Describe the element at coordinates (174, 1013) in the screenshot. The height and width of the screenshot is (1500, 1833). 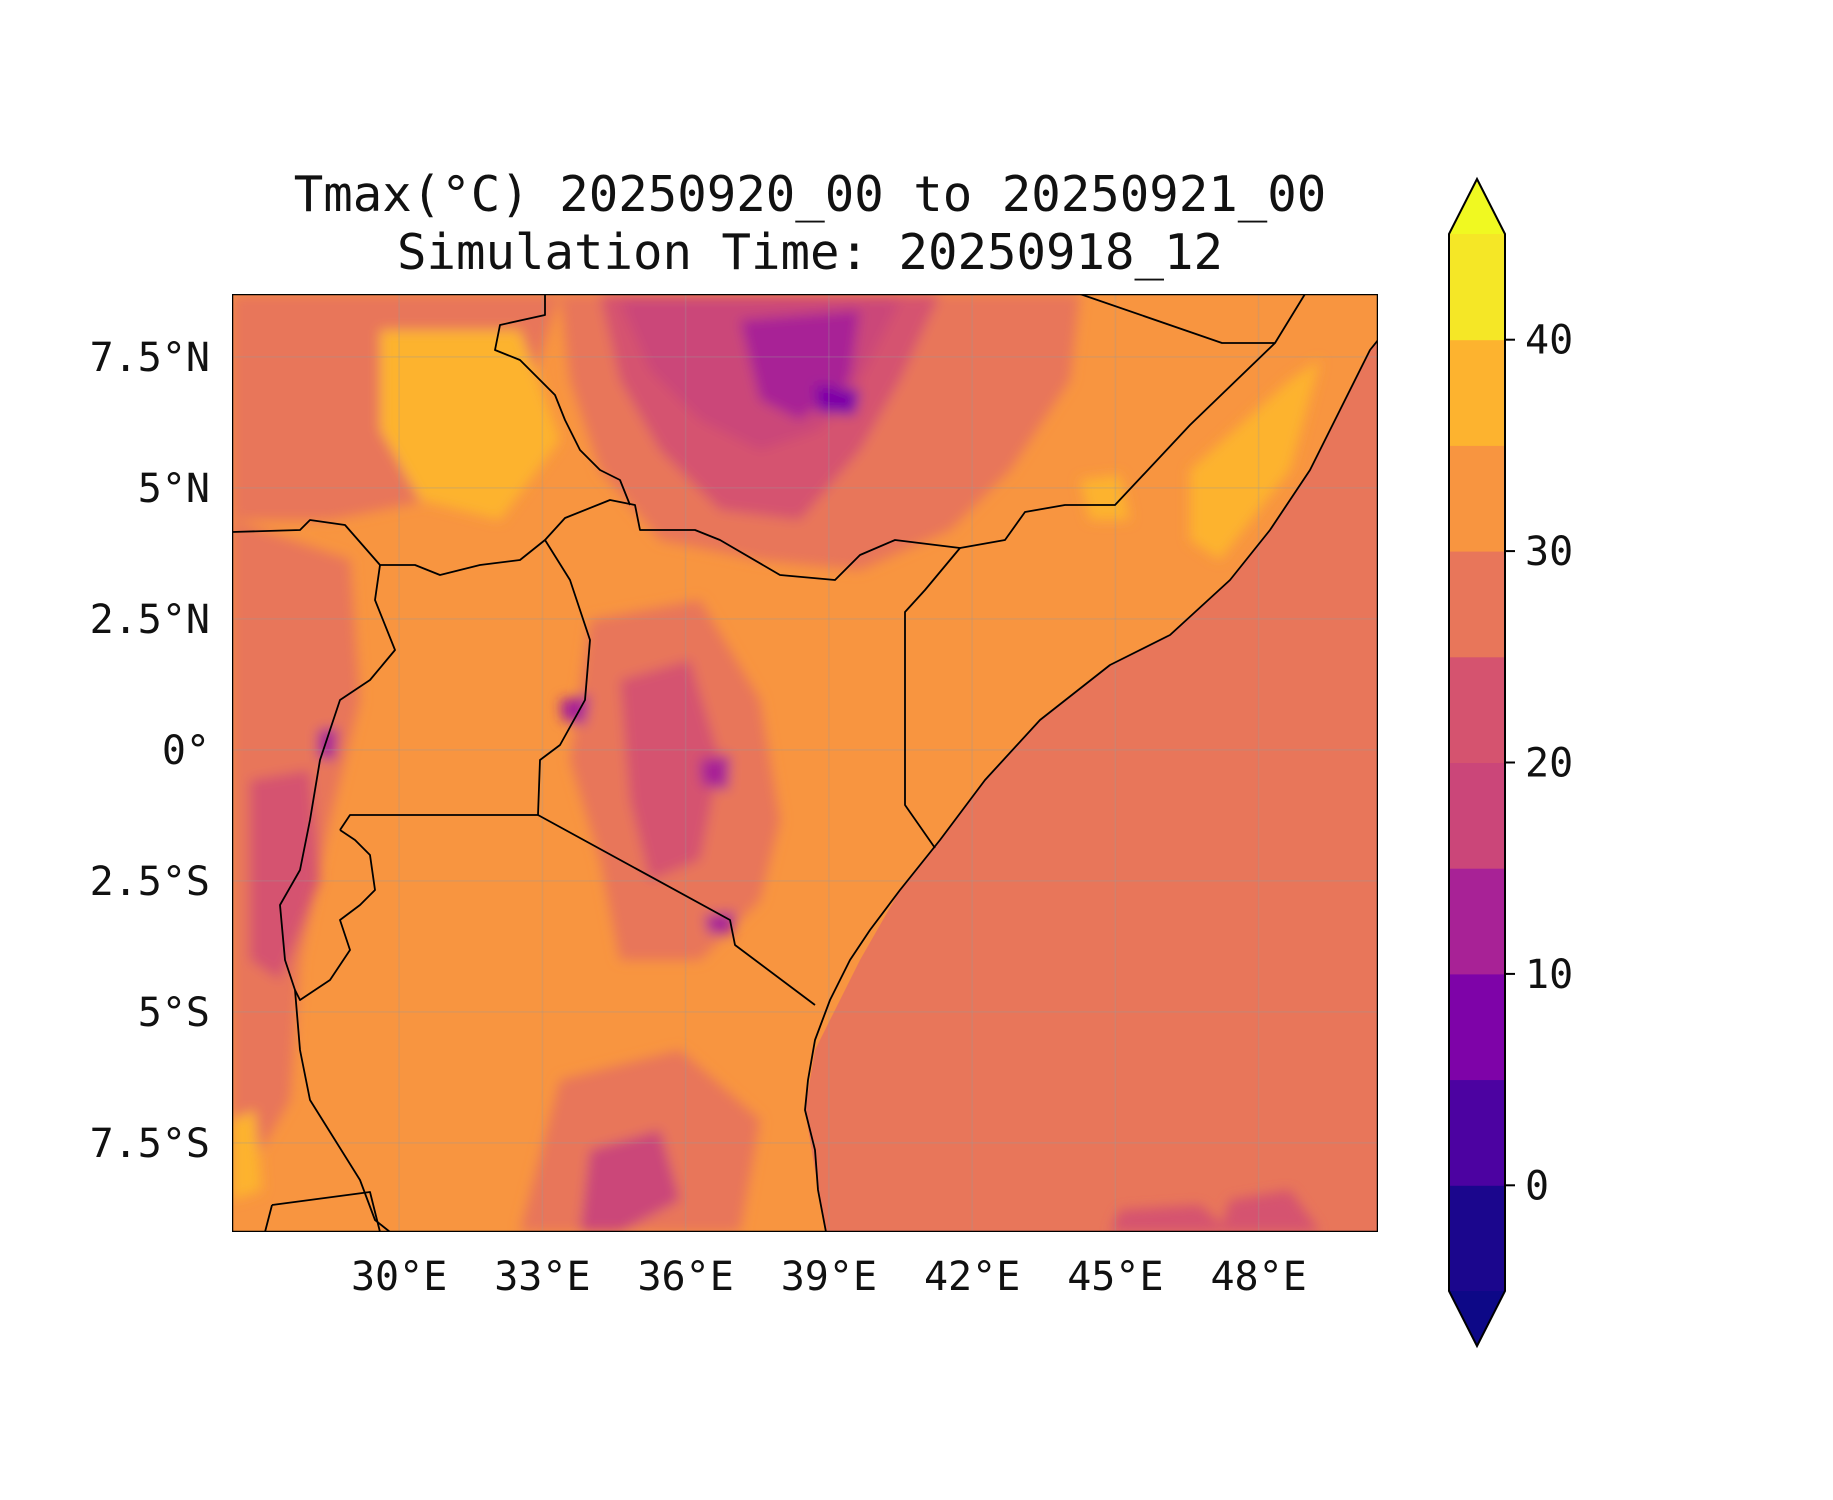
I see `y-tick-label: 5°S` at that location.